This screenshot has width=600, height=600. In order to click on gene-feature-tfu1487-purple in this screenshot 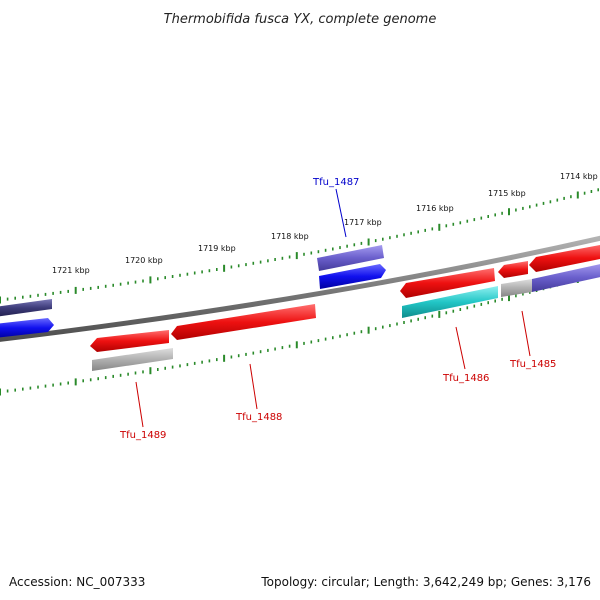, I will do `click(350, 258)`.